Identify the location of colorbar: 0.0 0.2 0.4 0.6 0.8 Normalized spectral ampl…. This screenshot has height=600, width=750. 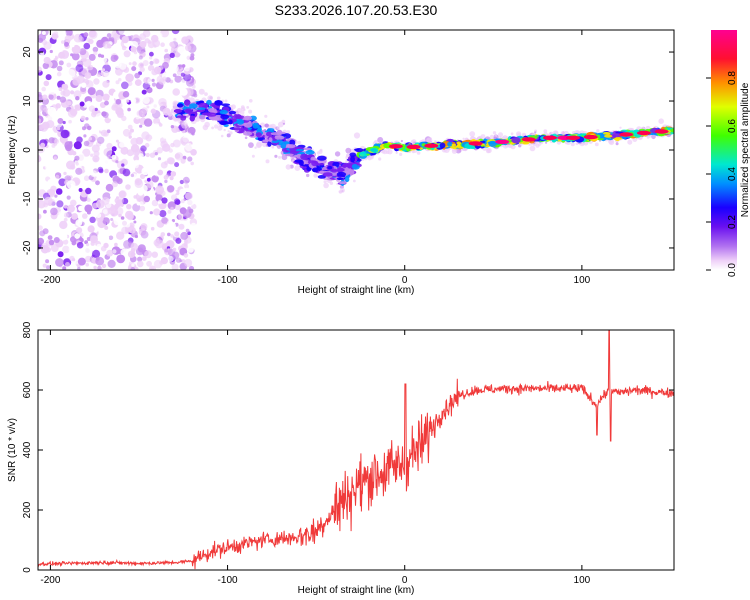
(728, 153).